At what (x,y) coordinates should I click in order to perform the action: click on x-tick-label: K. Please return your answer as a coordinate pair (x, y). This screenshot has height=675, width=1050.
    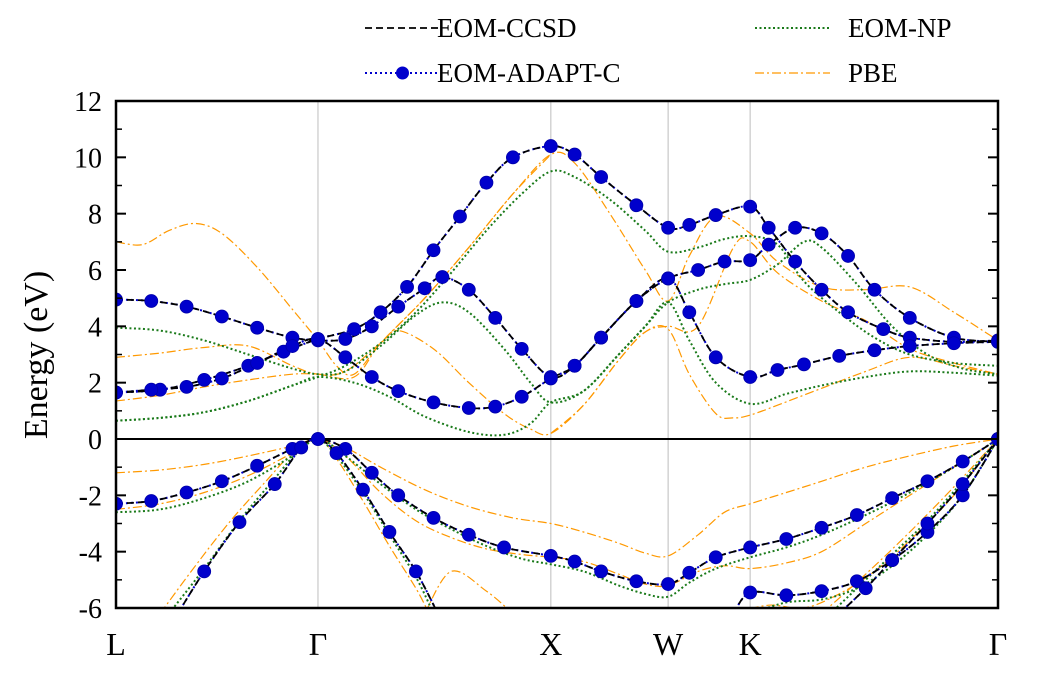
    Looking at the image, I should click on (750, 644).